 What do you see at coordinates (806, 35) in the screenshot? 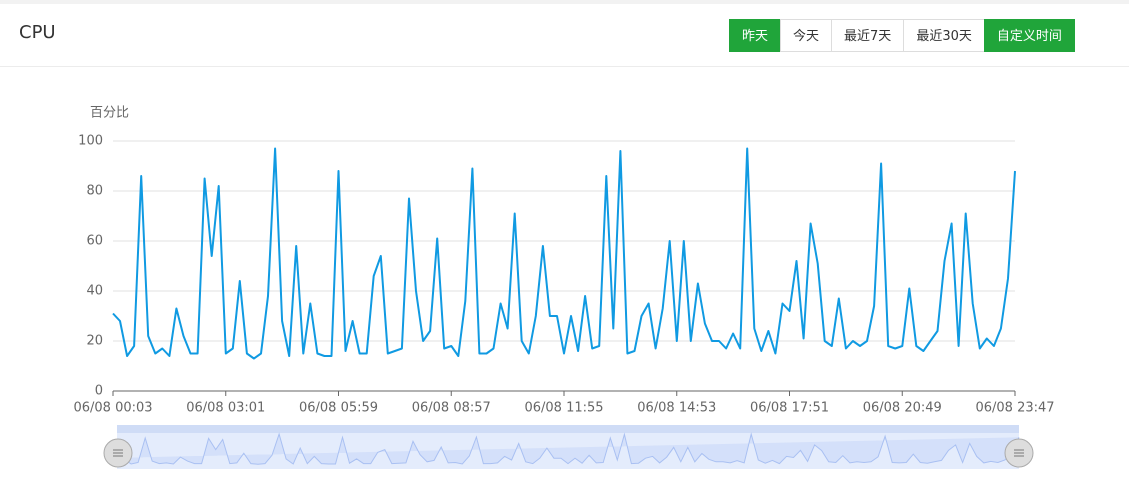
I see `range-button: 今天` at bounding box center [806, 35].